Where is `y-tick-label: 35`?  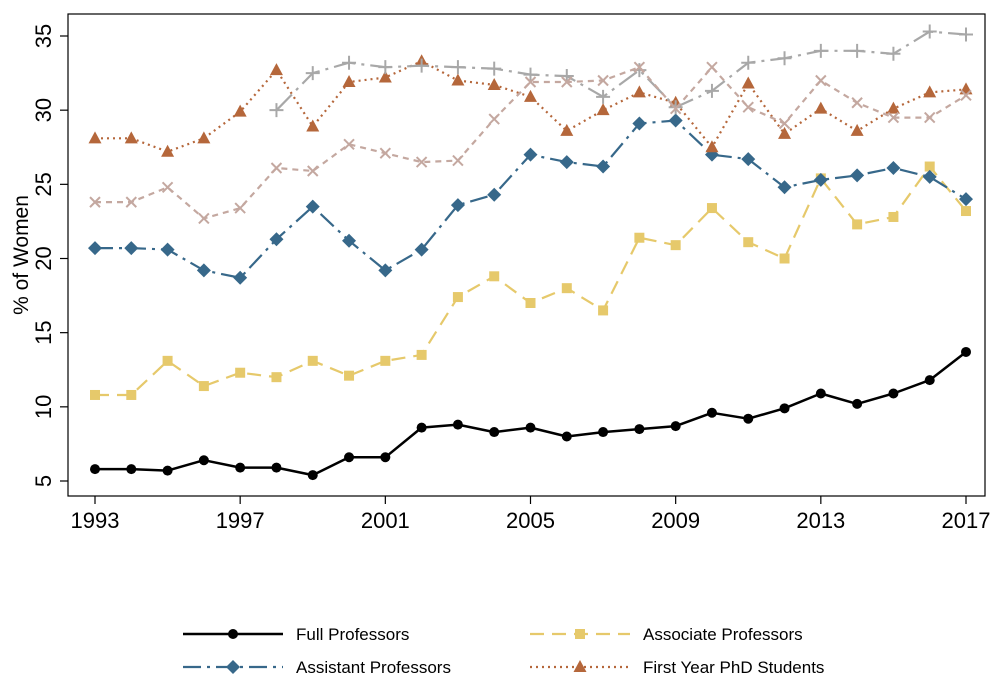 y-tick-label: 35 is located at coordinates (43, 36).